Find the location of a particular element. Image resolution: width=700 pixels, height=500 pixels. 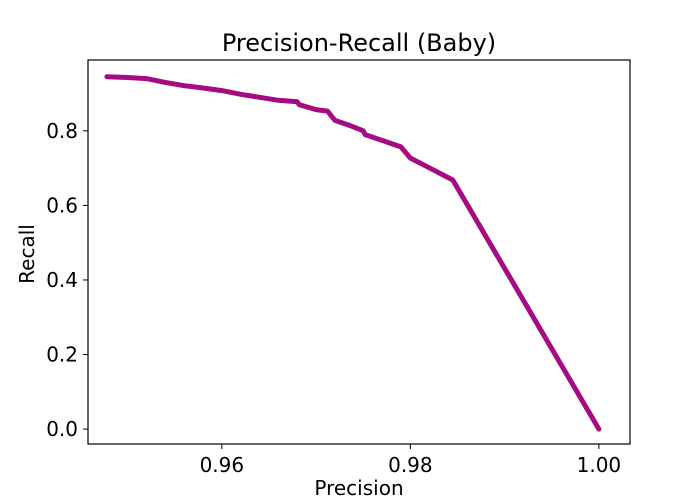

y-tick-label: 0.4 is located at coordinates (62, 280).